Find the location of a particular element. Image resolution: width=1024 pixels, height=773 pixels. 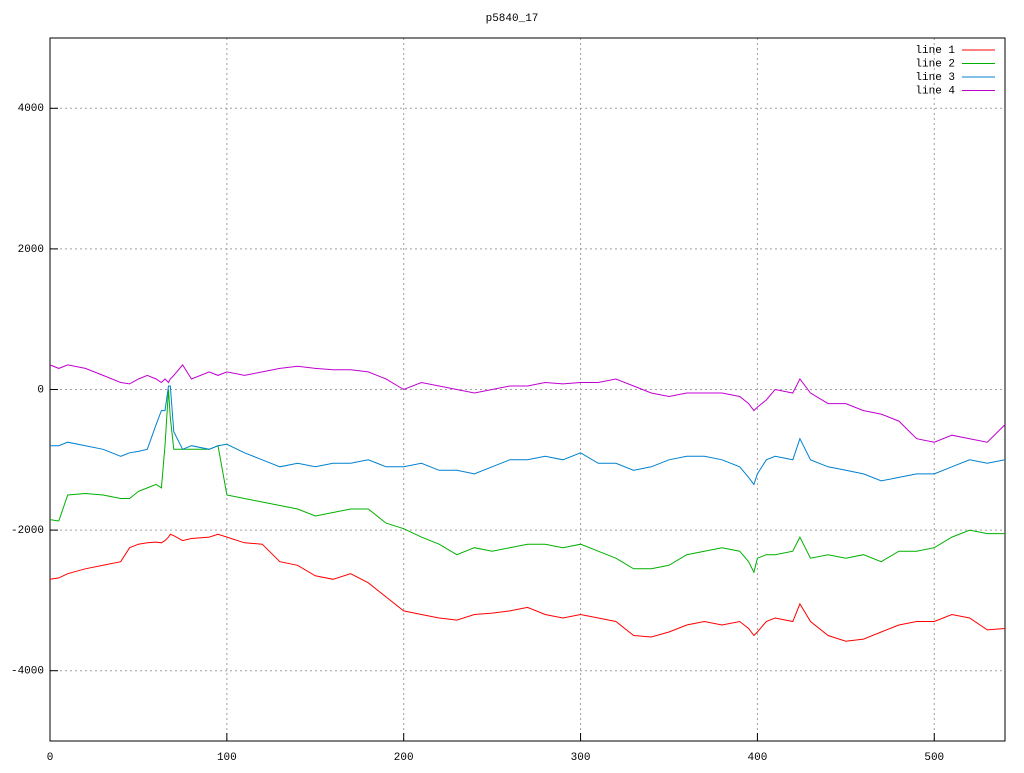

y-tick-label: 2000 is located at coordinates (31, 250).